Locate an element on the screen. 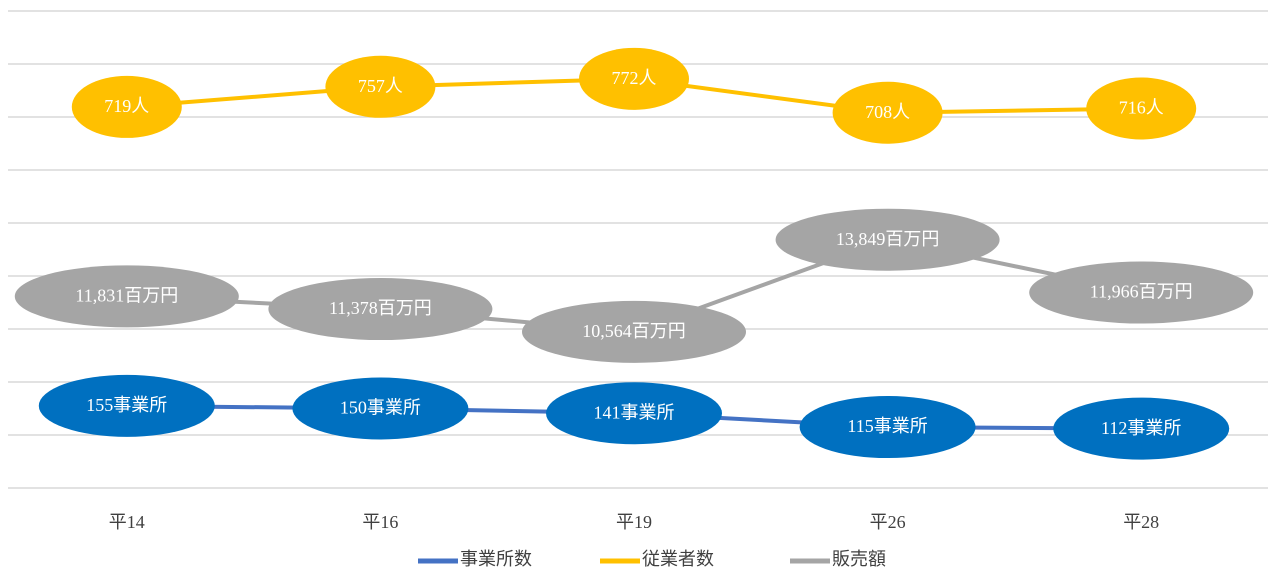  legend-label: 従業者数 is located at coordinates (678, 559).